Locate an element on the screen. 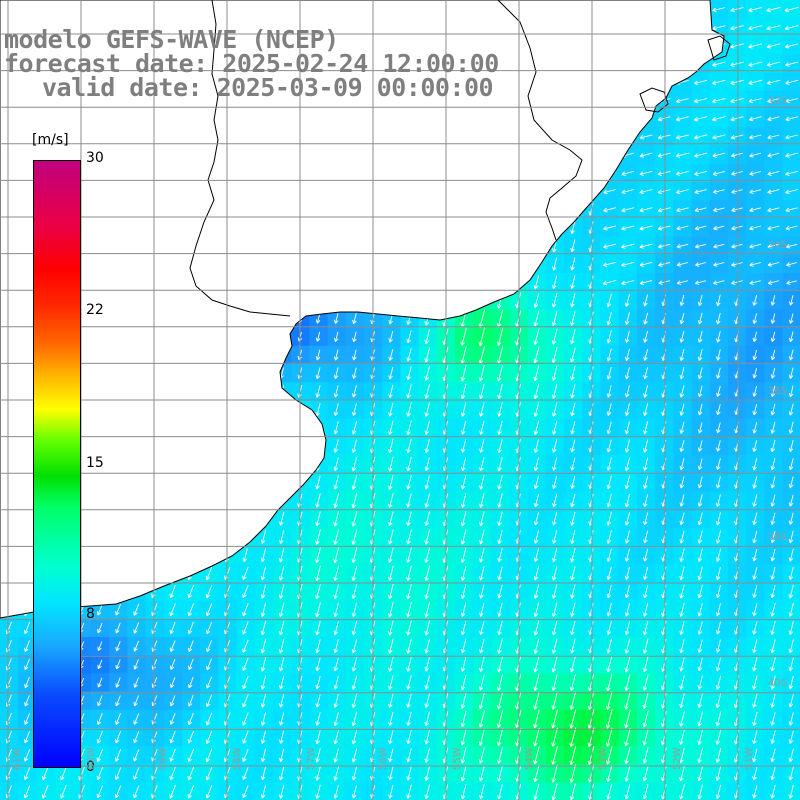 Image resolution: width=800 pixels, height=800 pixels. river-boundary is located at coordinates (240, 158).